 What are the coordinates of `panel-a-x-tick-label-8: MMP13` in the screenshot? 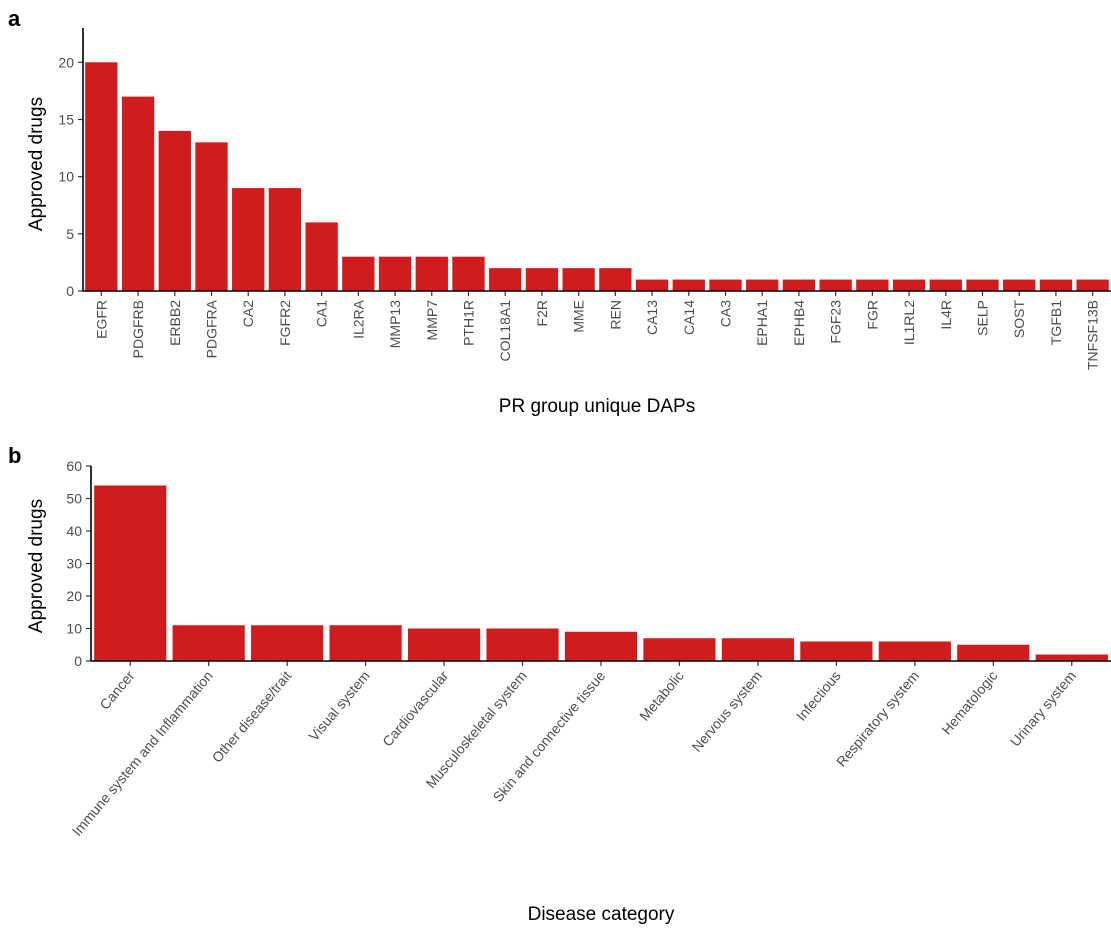 It's located at (395, 324).